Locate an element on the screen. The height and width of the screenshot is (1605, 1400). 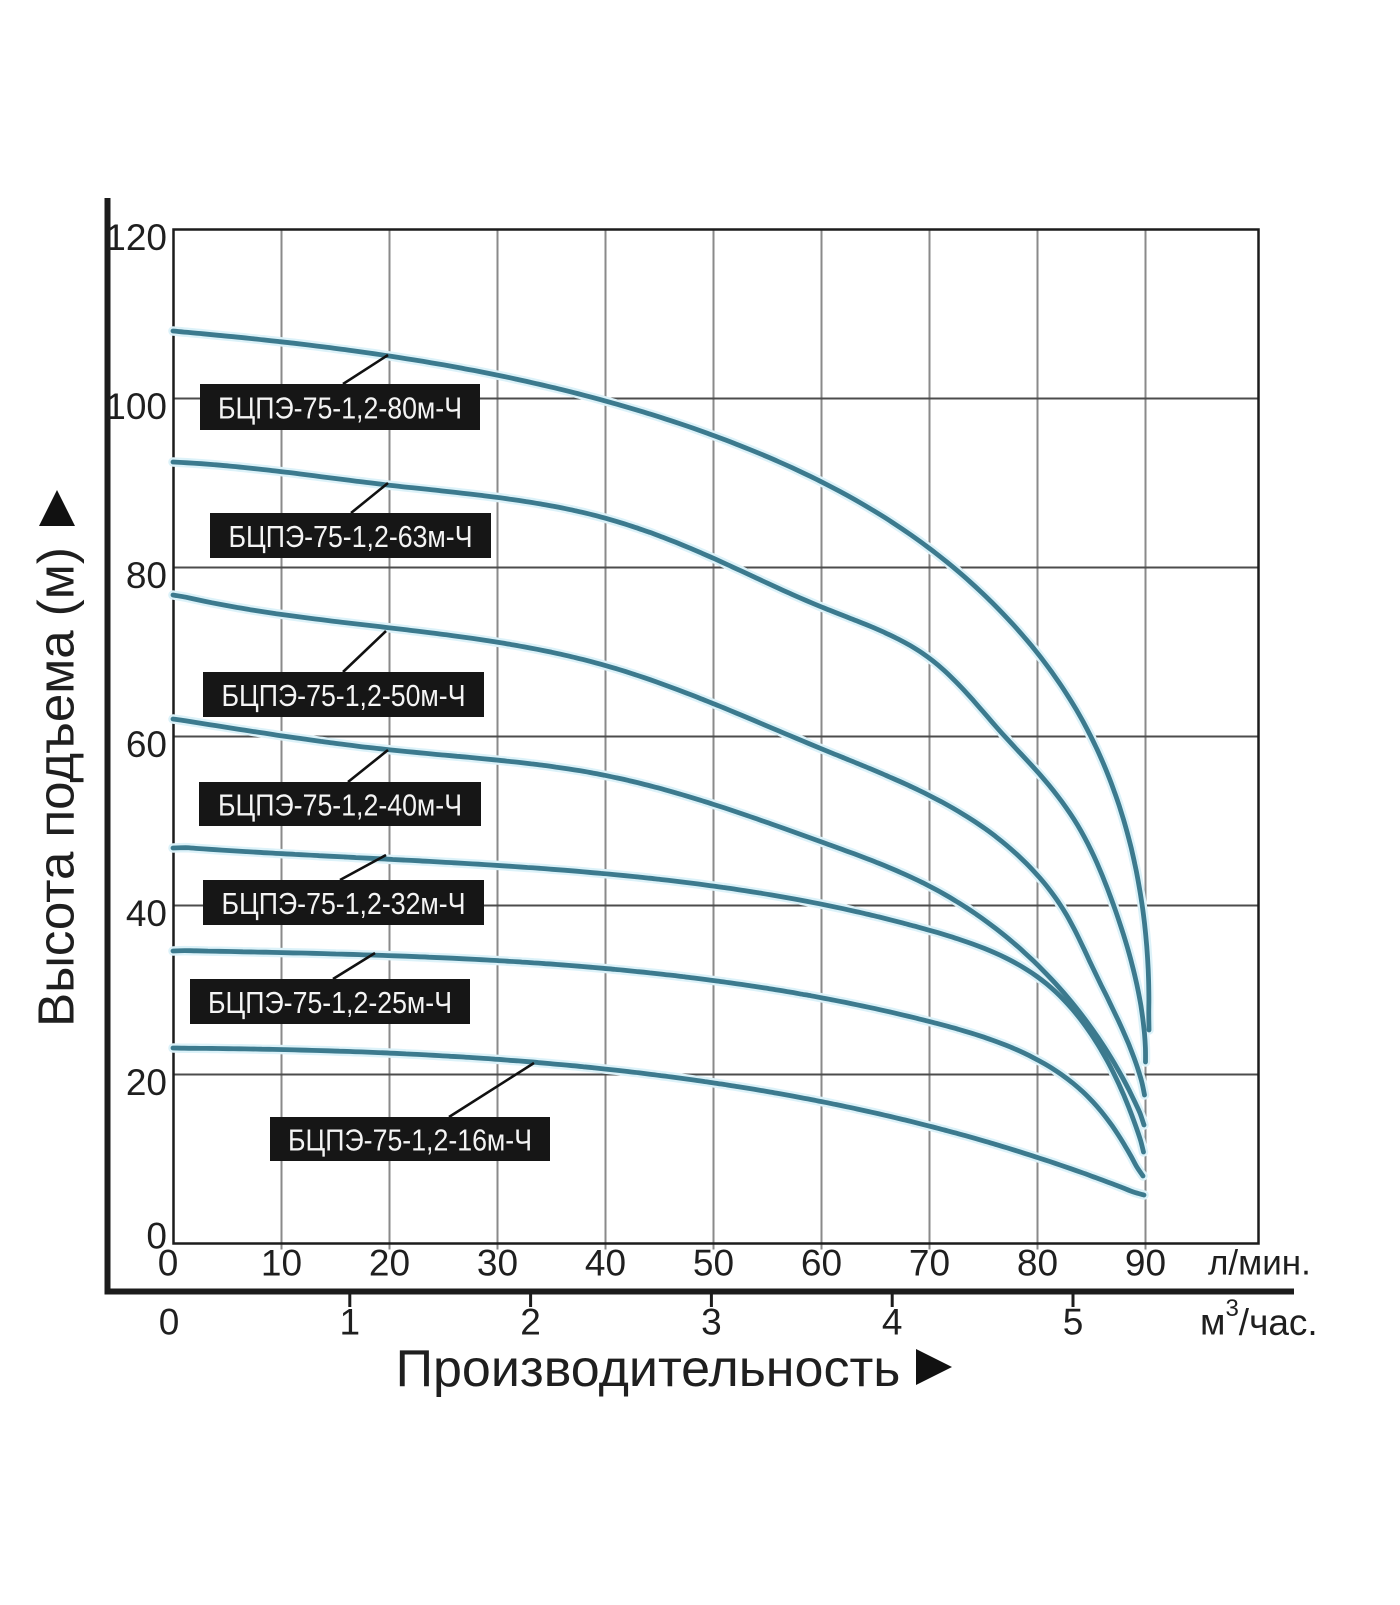
svg-text: 5 is located at coordinates (1073, 1322).